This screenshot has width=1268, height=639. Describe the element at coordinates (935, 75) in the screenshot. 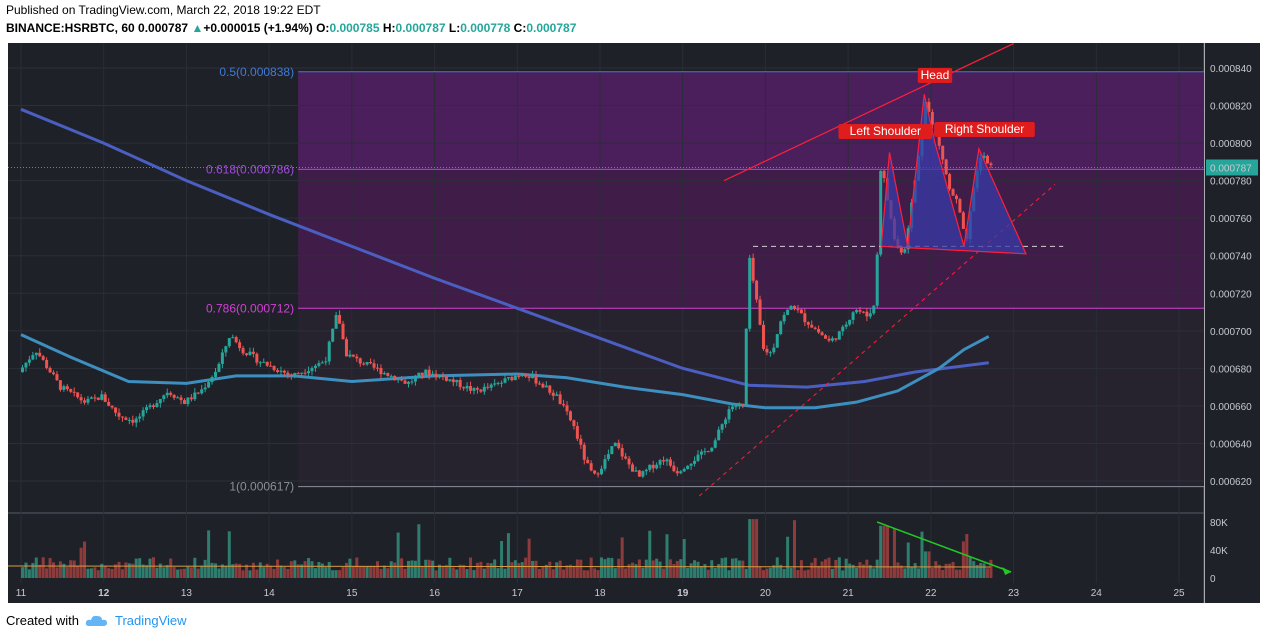

I see `head-label-bg` at that location.